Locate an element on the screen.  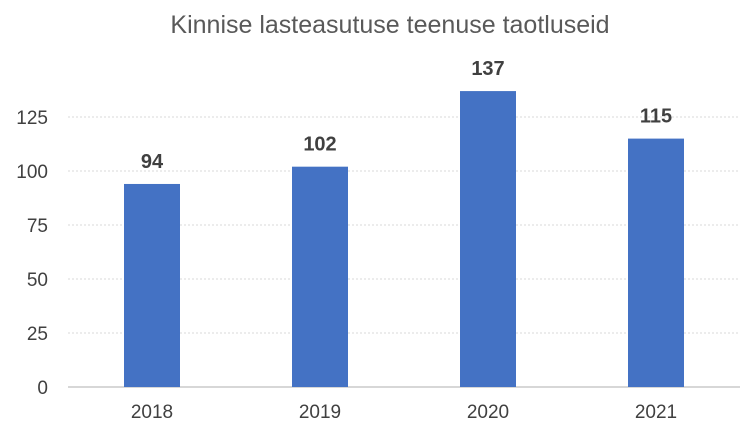
bar-2018 is located at coordinates (152, 285).